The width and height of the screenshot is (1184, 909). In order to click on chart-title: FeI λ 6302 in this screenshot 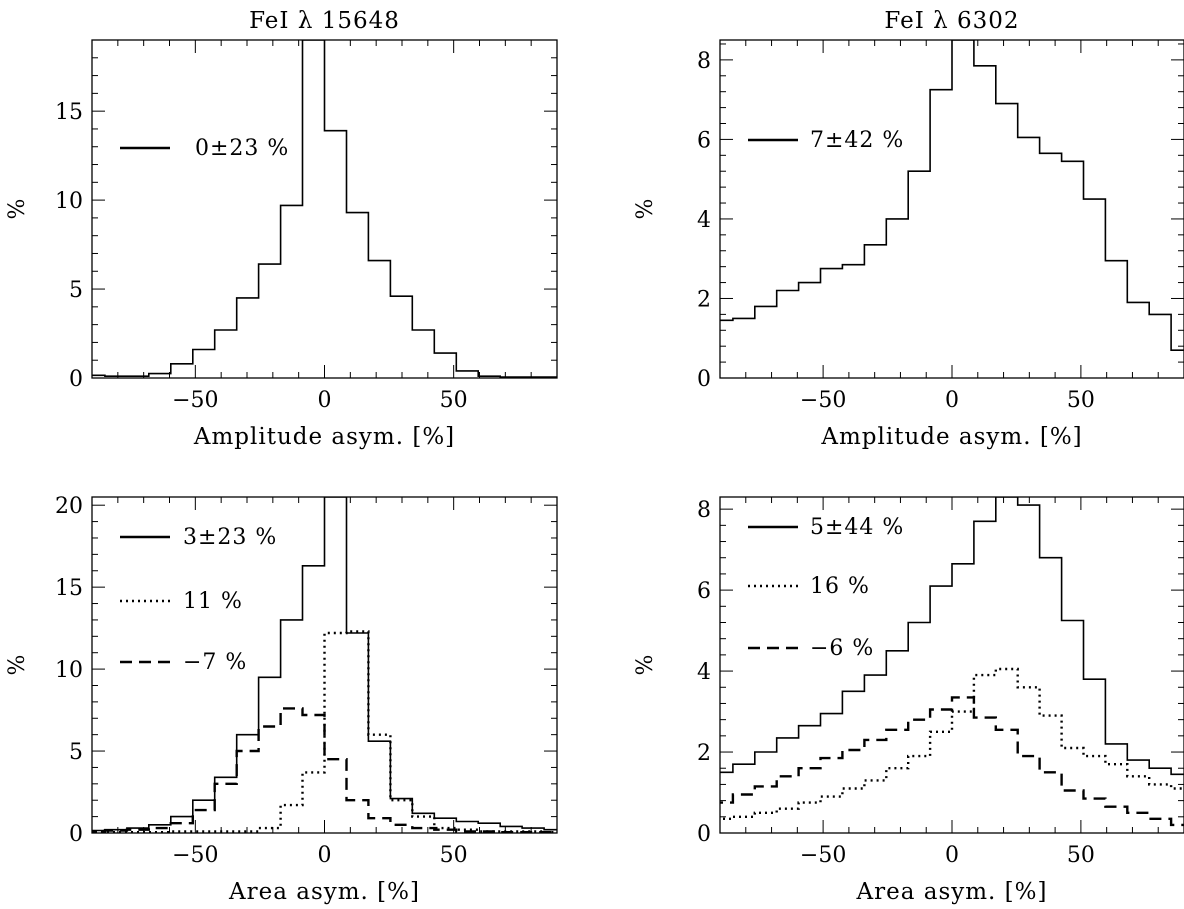, I will do `click(951, 21)`.